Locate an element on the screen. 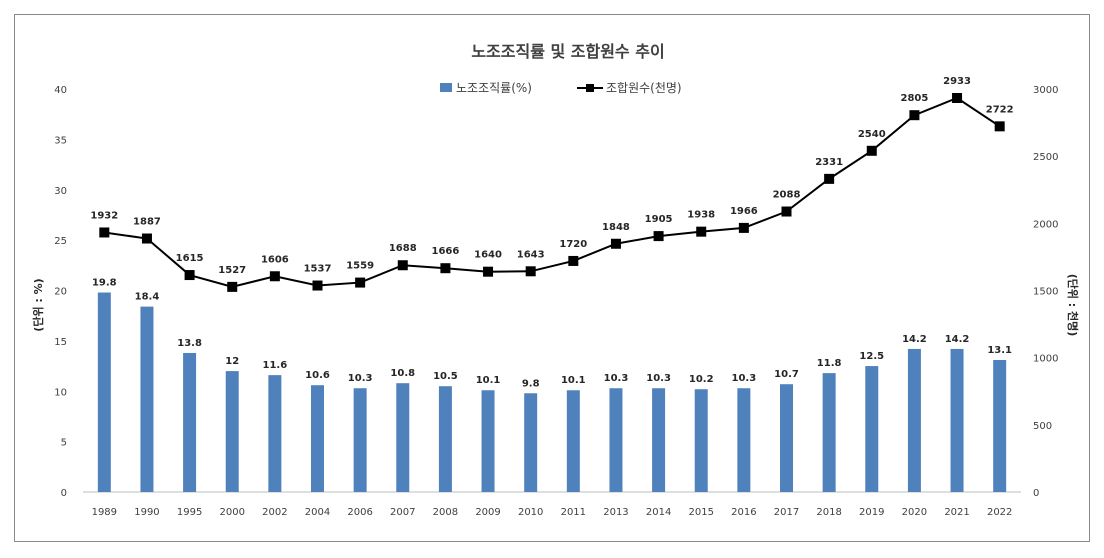  y-right-tick-label: 1500 is located at coordinates (1045, 292).